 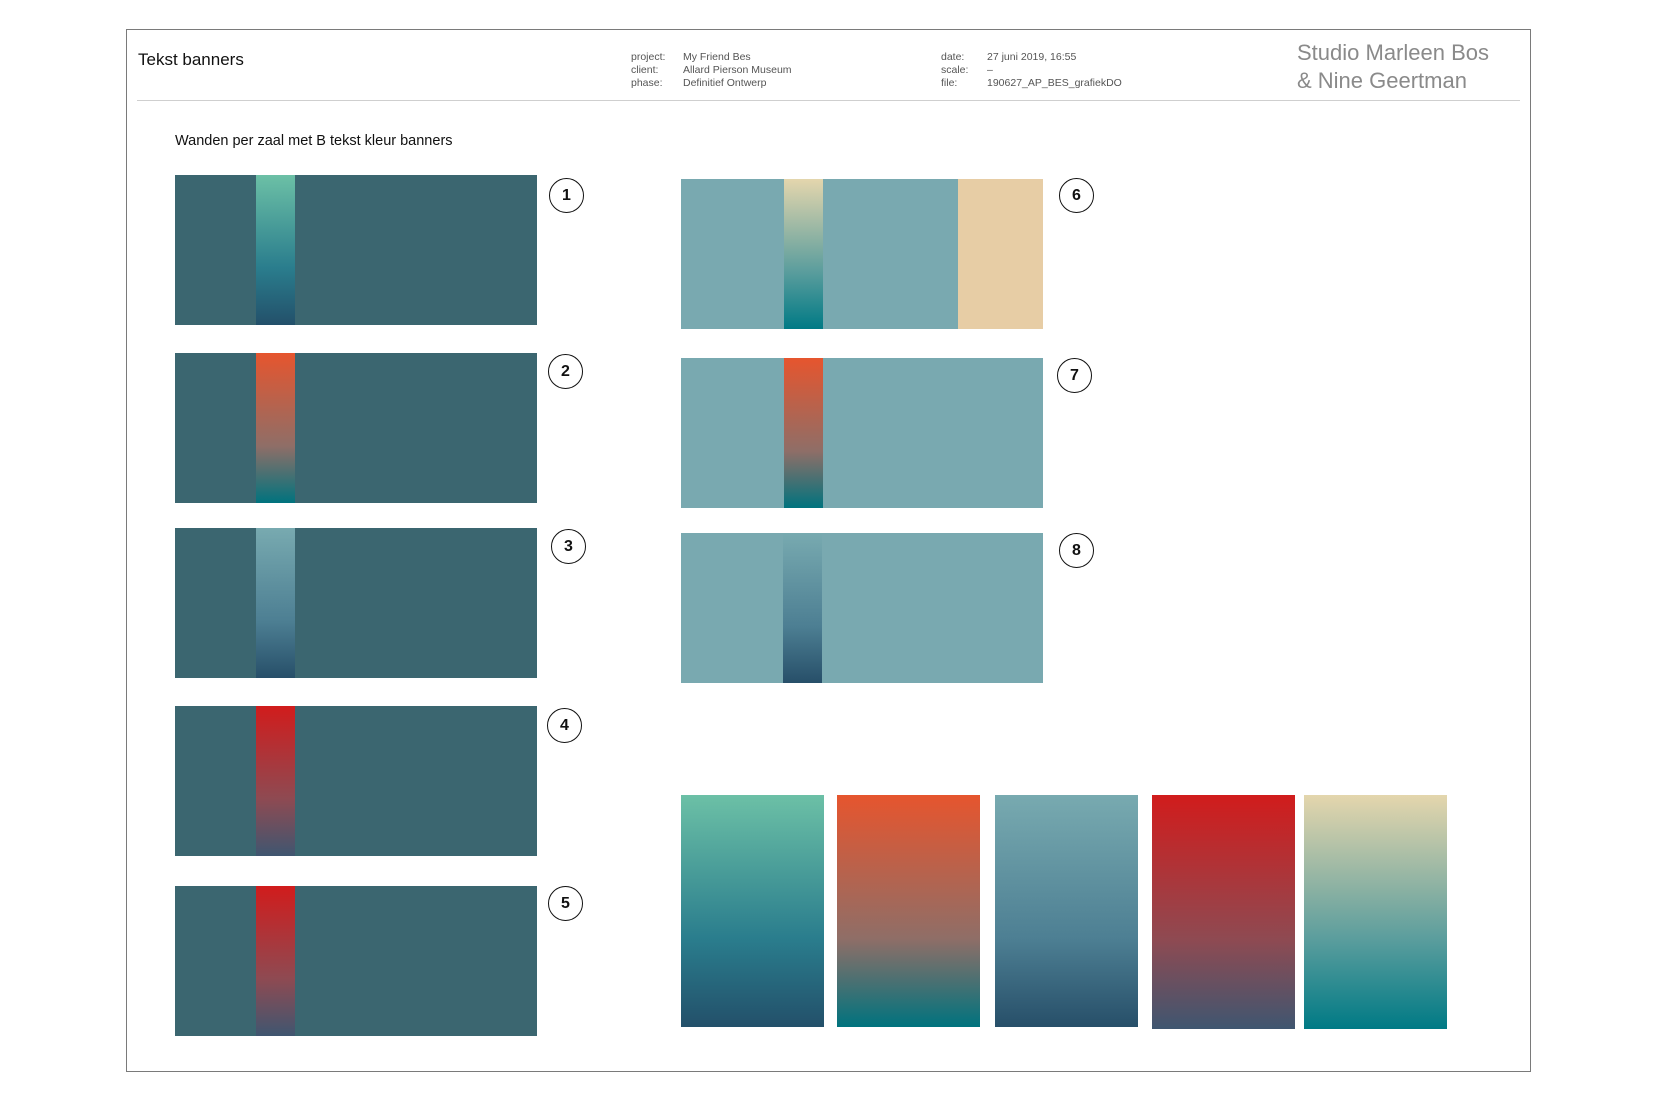 What do you see at coordinates (645, 70) in the screenshot?
I see `meta-key: client:` at bounding box center [645, 70].